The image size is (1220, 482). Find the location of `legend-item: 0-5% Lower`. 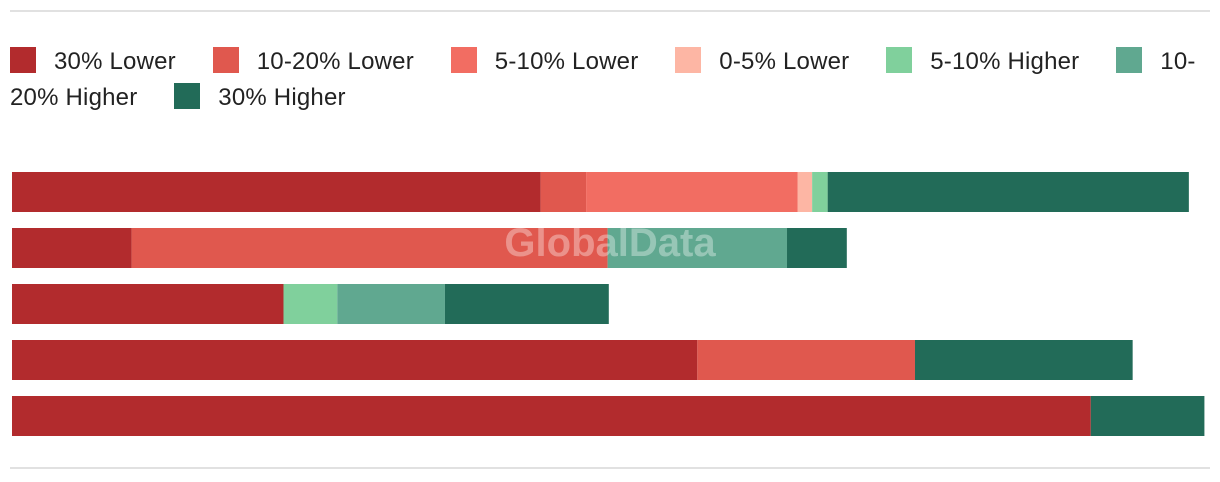

legend-item: 0-5% Lower is located at coordinates (762, 61).